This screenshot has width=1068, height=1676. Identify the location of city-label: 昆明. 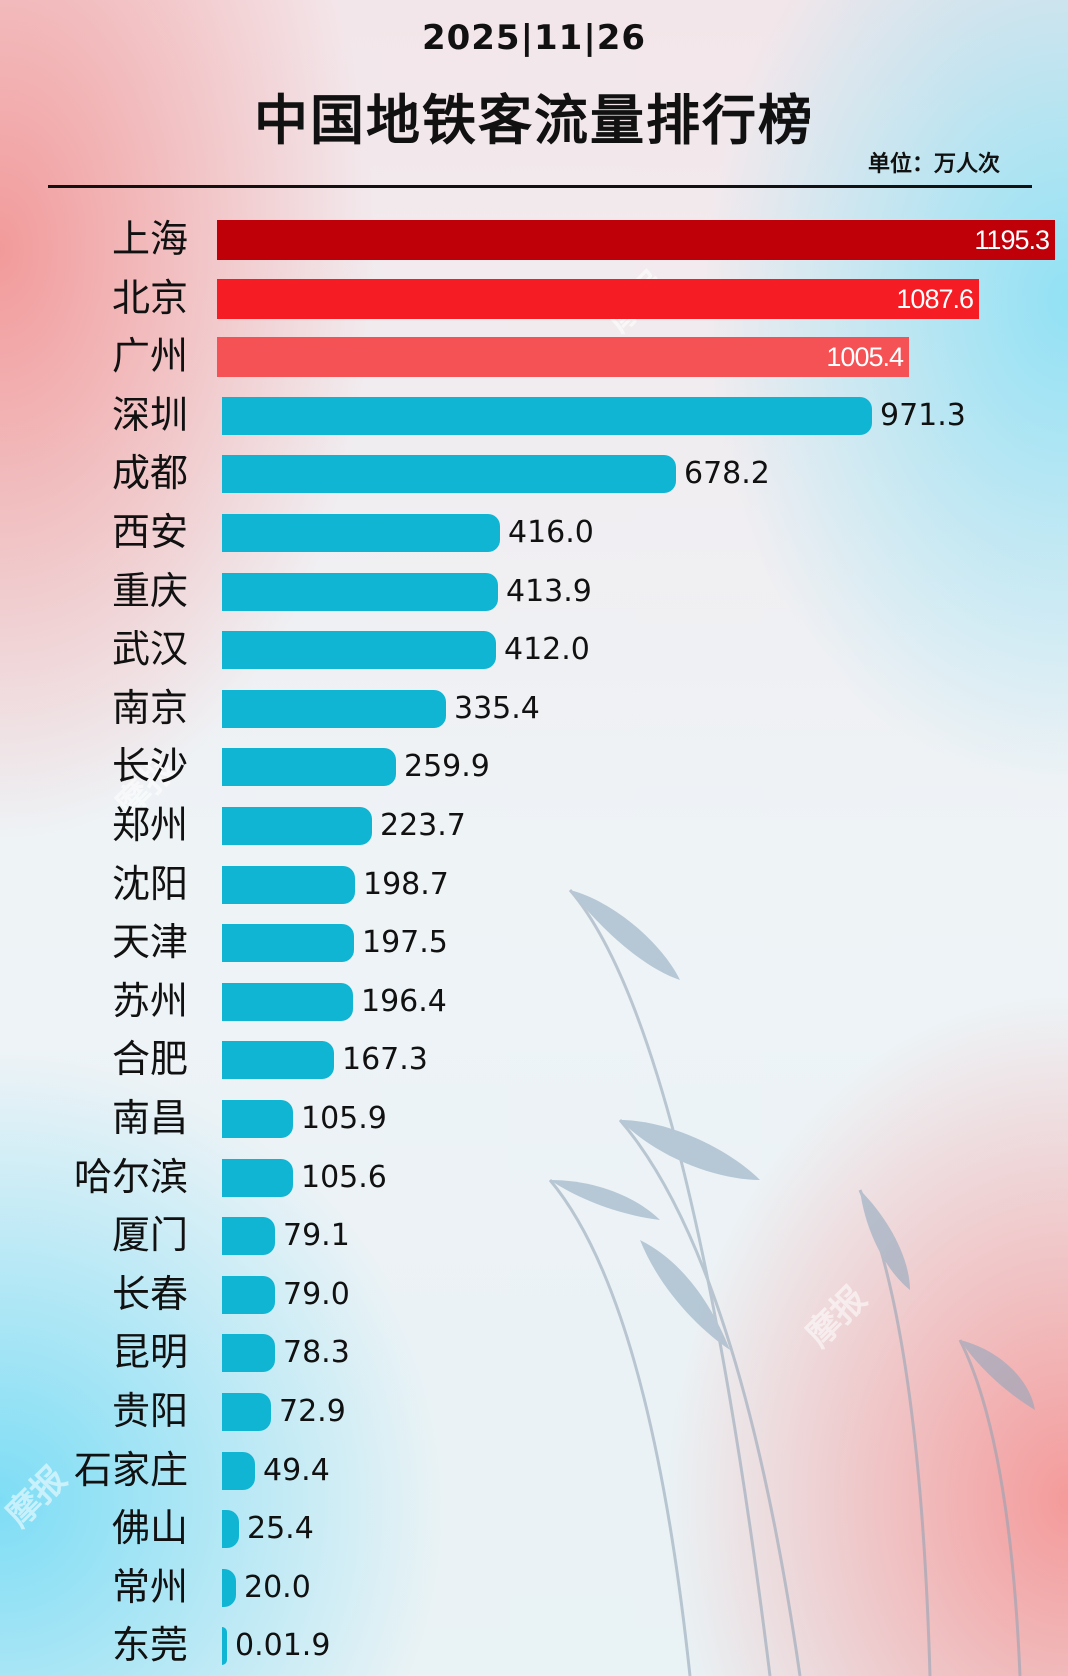
(149, 1352).